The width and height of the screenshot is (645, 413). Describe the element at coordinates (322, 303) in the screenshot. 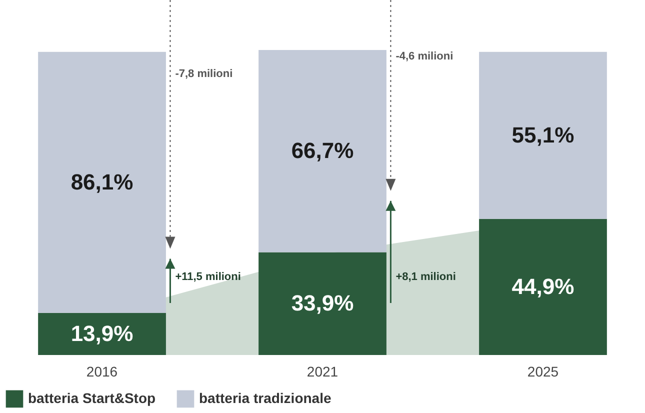

I see `data-label: 33,9%` at that location.